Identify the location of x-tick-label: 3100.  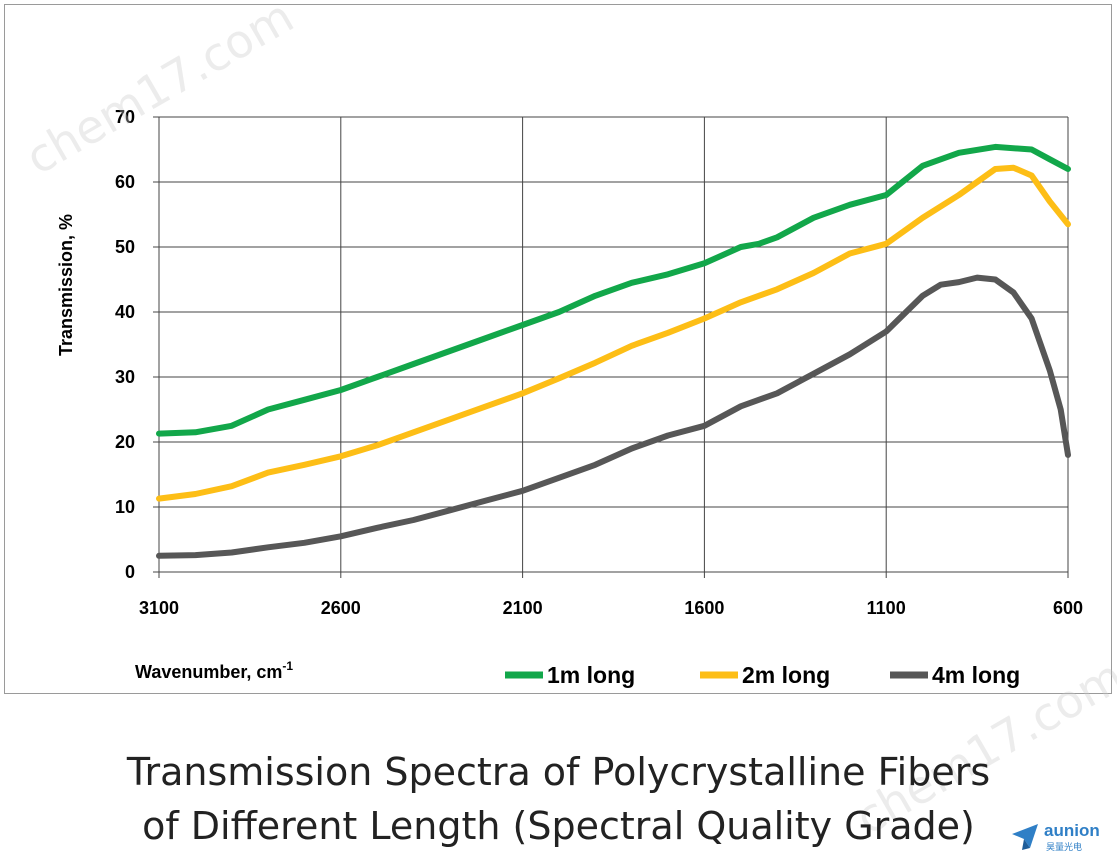
(159, 608).